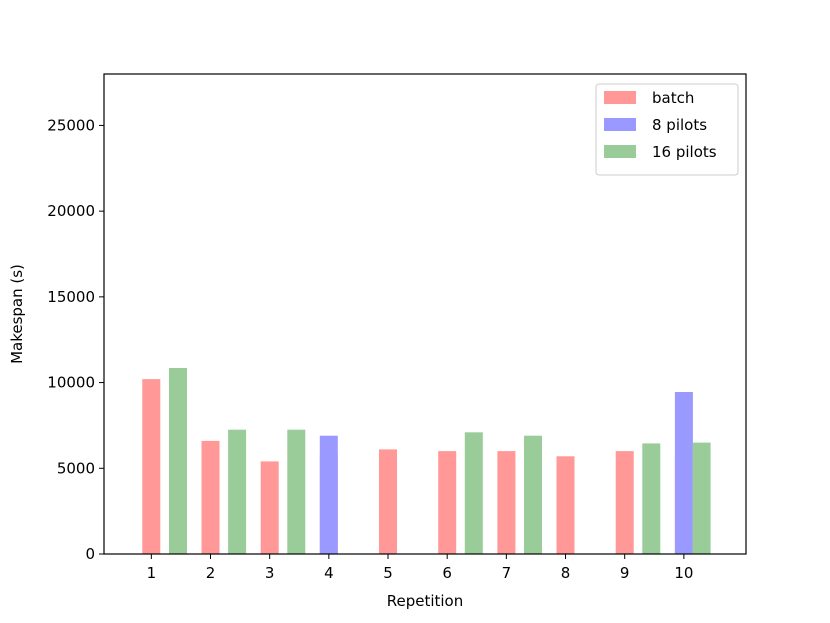 The width and height of the screenshot is (830, 623). What do you see at coordinates (75, 339) in the screenshot?
I see `y-axis-ticks: 0 5000 10000 15000 20000 25000` at bounding box center [75, 339].